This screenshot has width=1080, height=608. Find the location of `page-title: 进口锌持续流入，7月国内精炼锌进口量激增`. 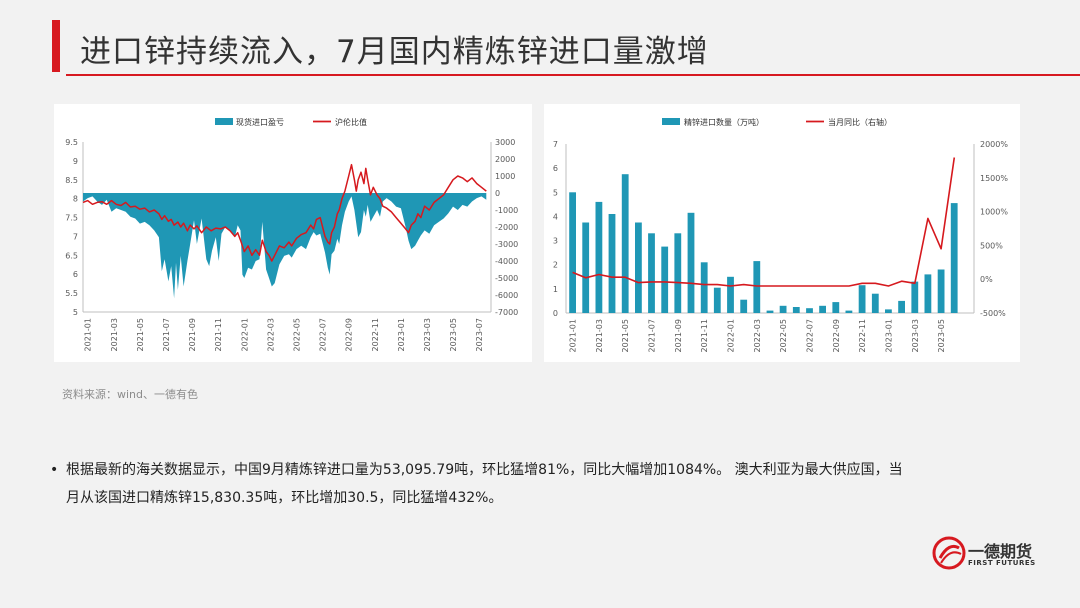

page-title: 进口锌持续流入，7月国内精炼锌进口量激增 is located at coordinates (394, 52).